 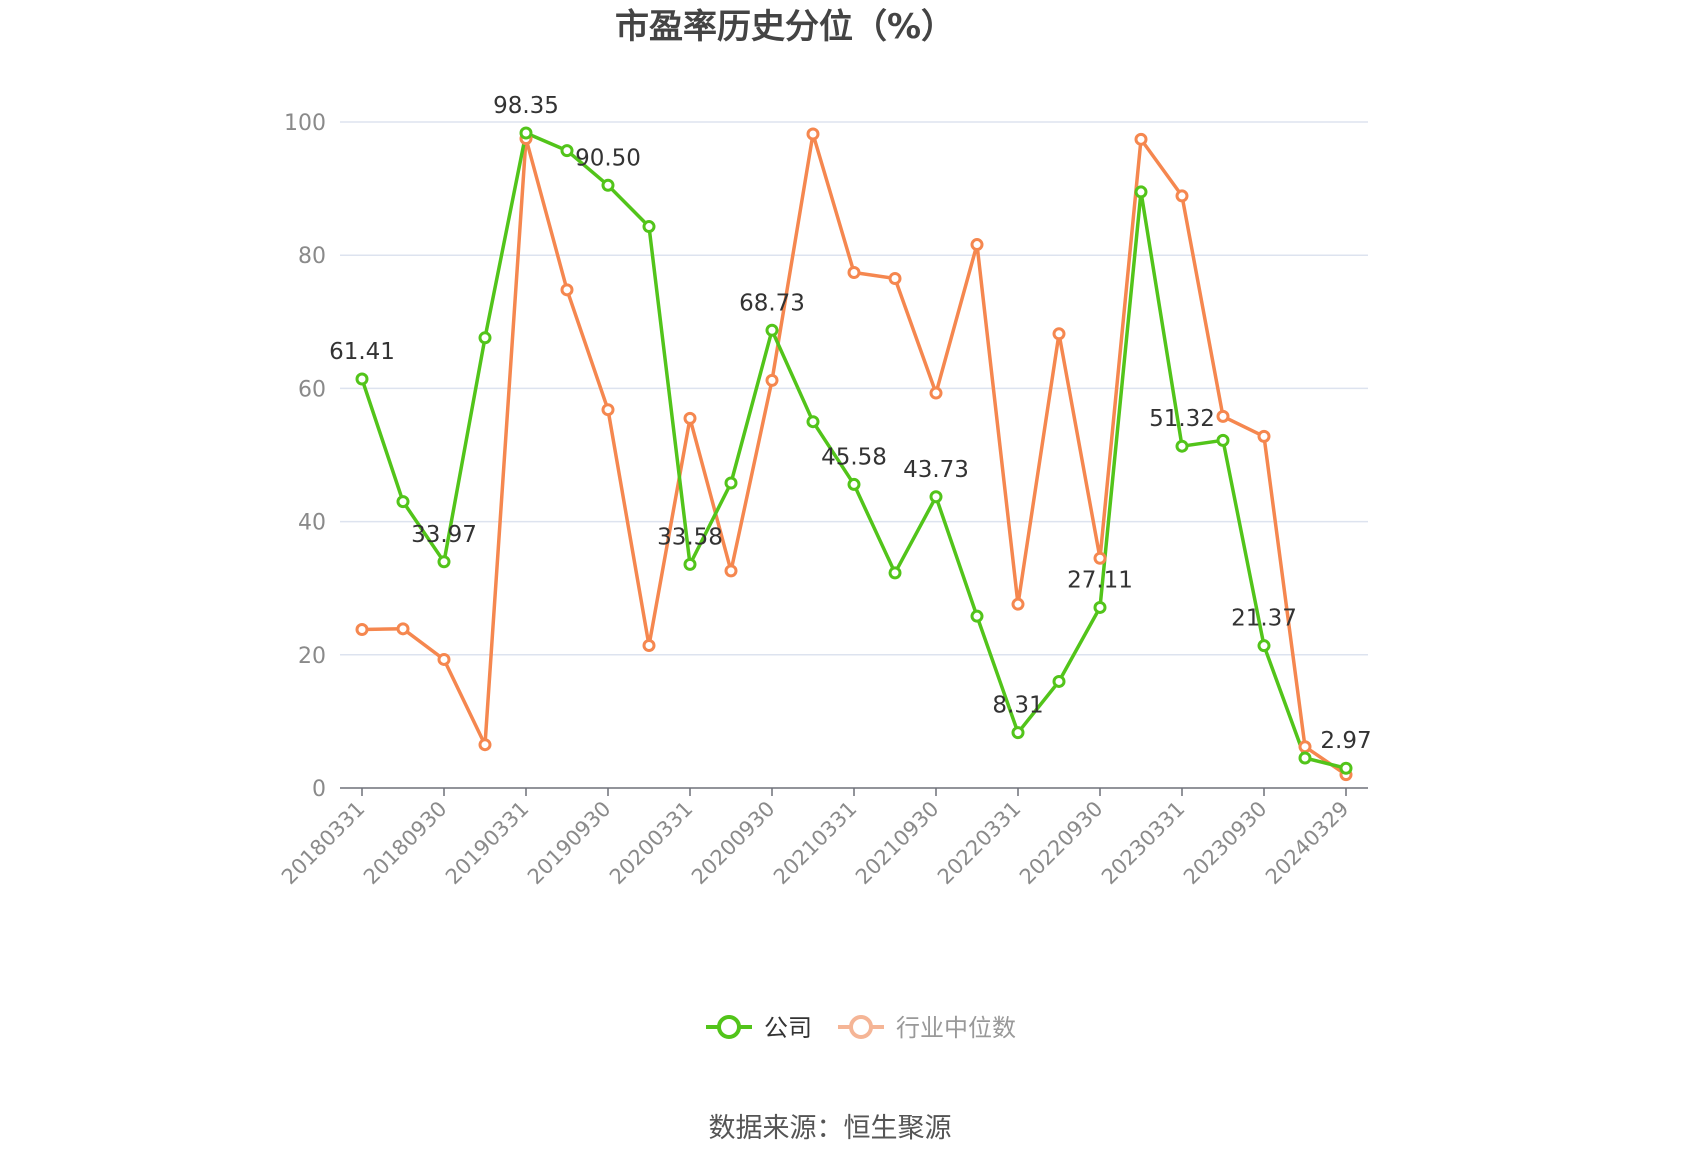 What do you see at coordinates (788, 1028) in the screenshot?
I see `legend-company-label: 公司` at bounding box center [788, 1028].